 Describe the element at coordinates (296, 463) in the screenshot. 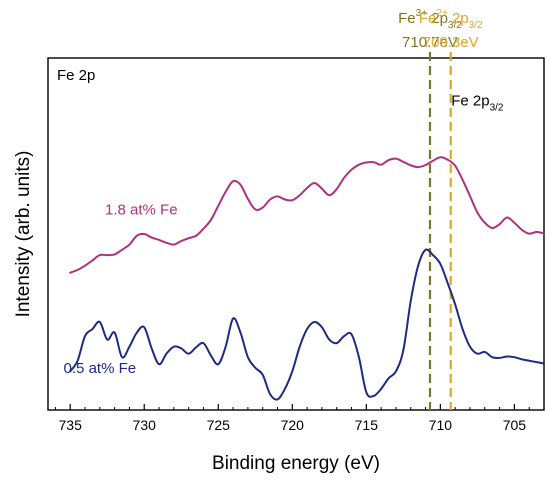

I see `x-axis-label: Binding energy (eV)` at that location.